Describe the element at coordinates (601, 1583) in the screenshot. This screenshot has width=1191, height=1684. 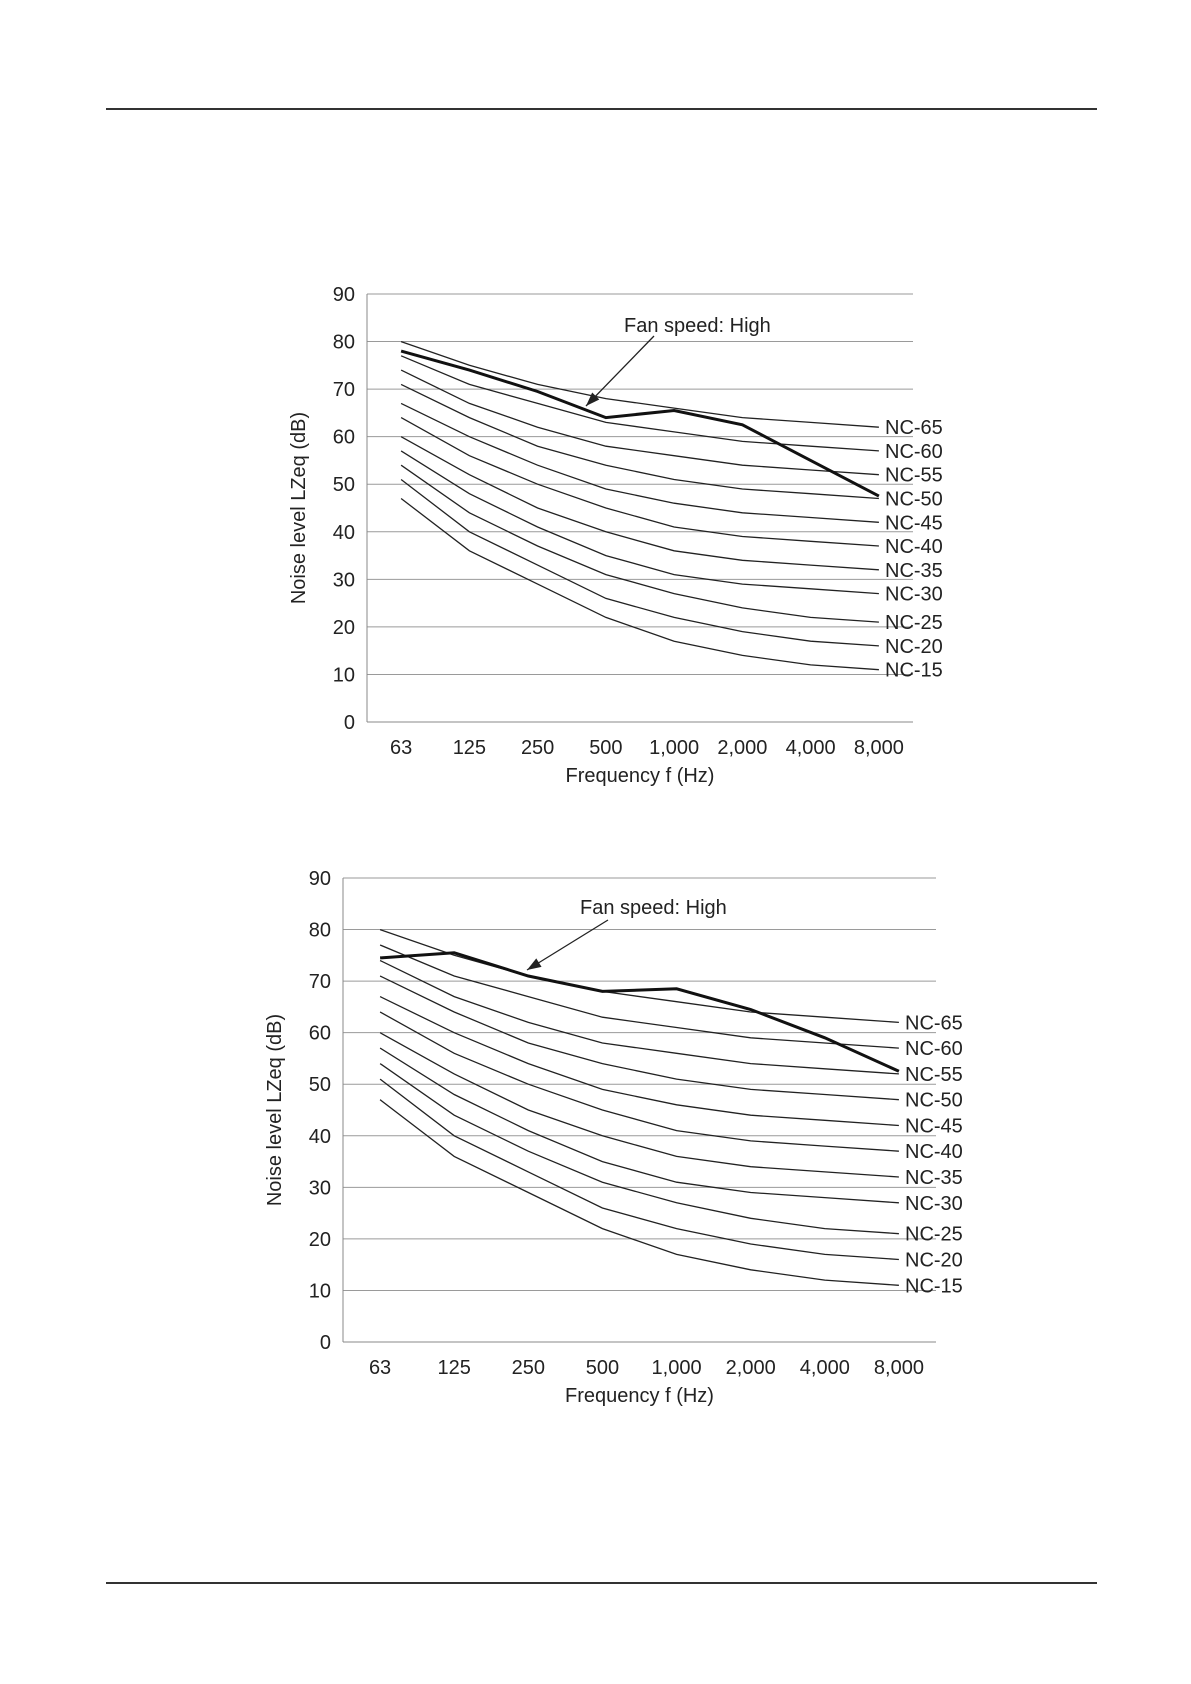
I see `bottom-rule` at that location.